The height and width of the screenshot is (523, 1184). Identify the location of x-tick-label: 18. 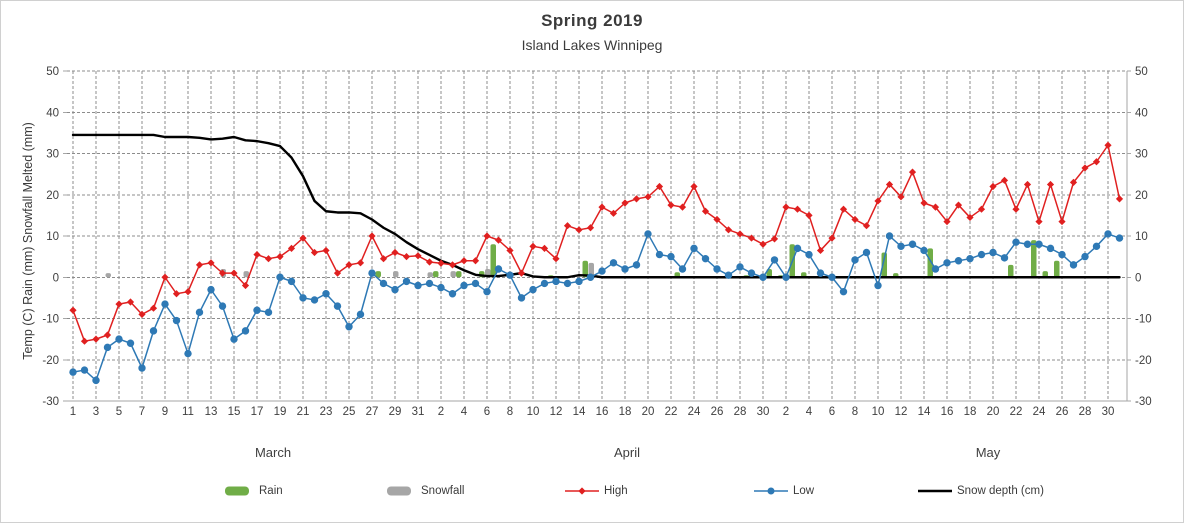
(625, 412).